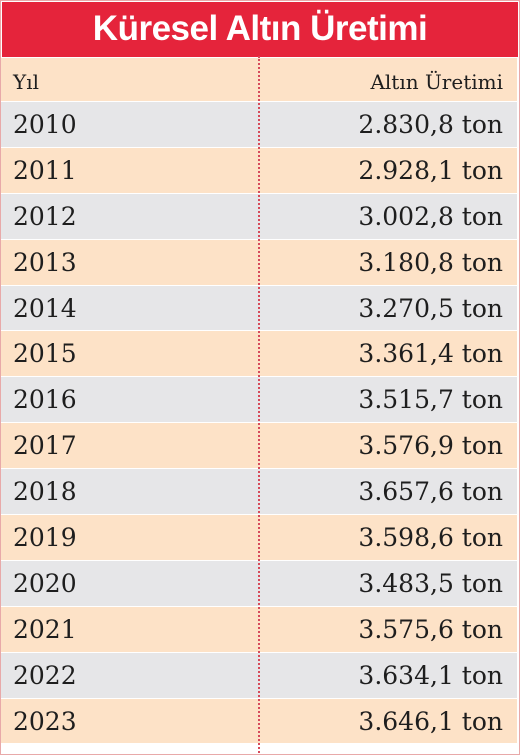 The image size is (520, 755). I want to click on production-cell: 3.657,6 ton, so click(430, 492).